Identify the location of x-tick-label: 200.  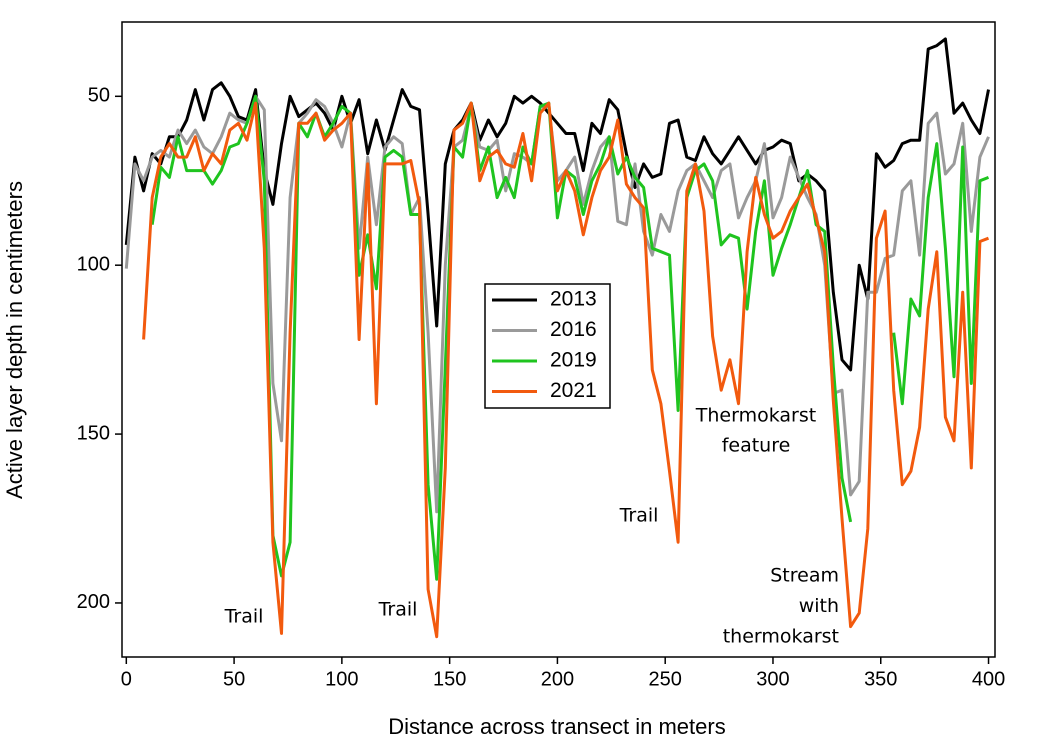
(557, 679).